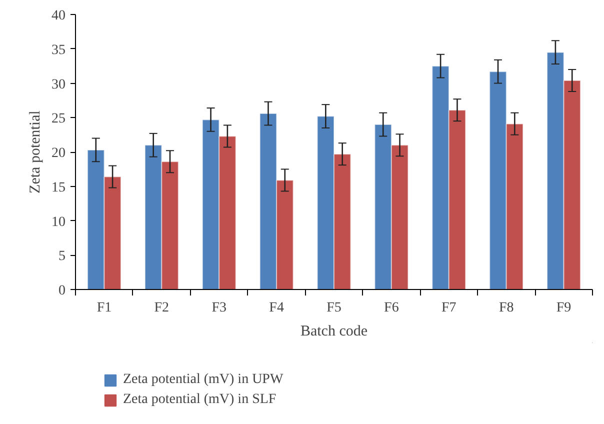 The width and height of the screenshot is (604, 424). What do you see at coordinates (104, 308) in the screenshot?
I see `x-tick-label: F1` at bounding box center [104, 308].